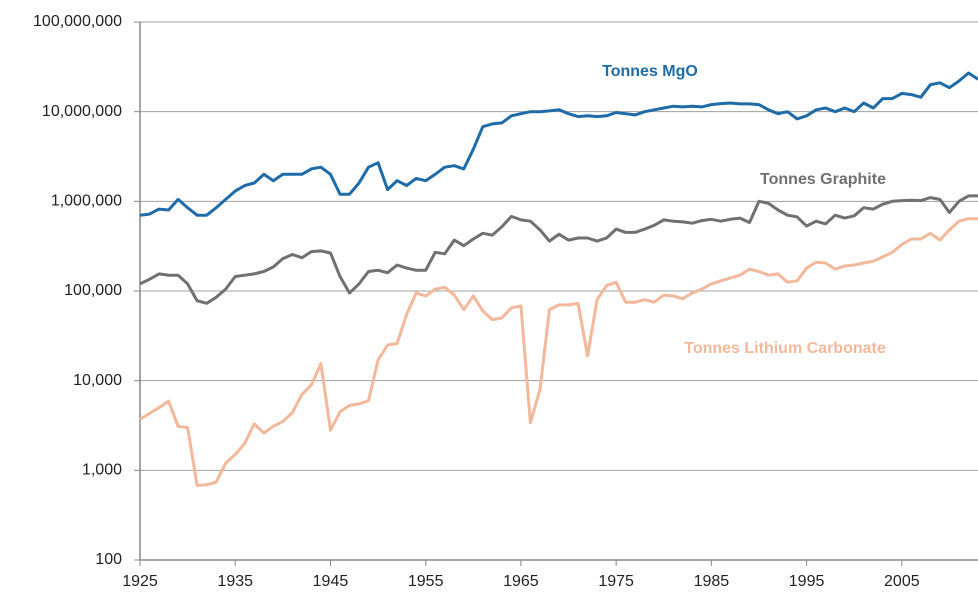  I want to click on y-tick-label: 1,000, so click(102, 470).